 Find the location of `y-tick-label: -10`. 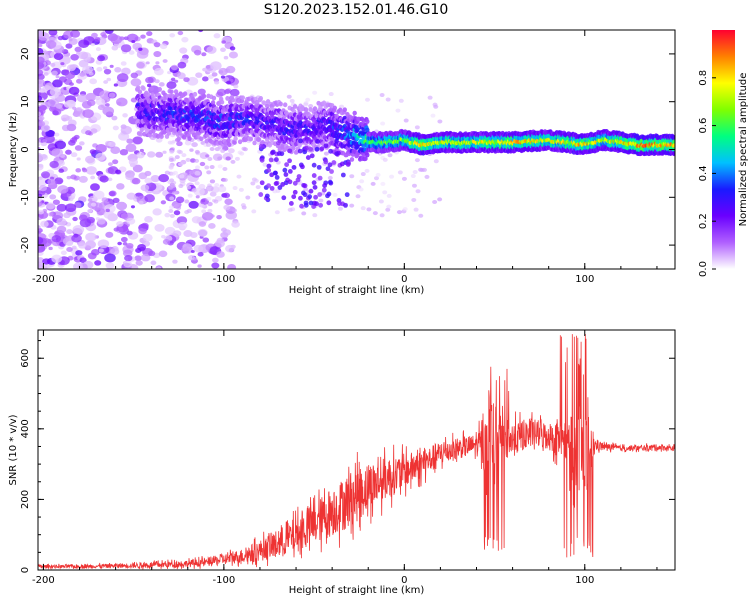

y-tick-label: -10 is located at coordinates (25, 197).